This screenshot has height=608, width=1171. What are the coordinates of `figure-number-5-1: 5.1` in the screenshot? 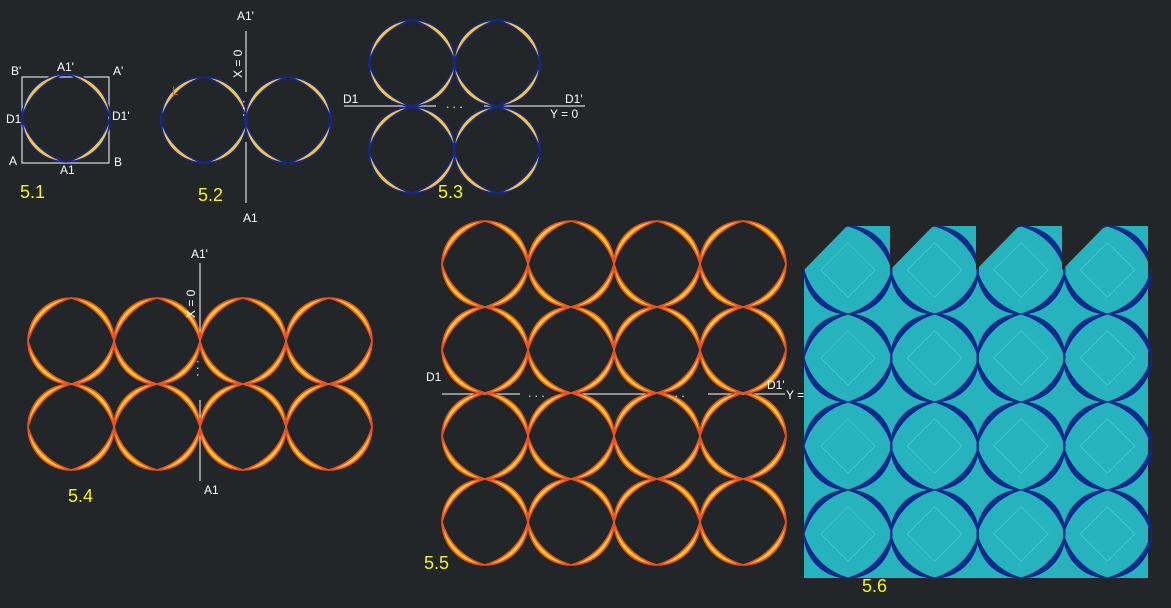 It's located at (32, 192).